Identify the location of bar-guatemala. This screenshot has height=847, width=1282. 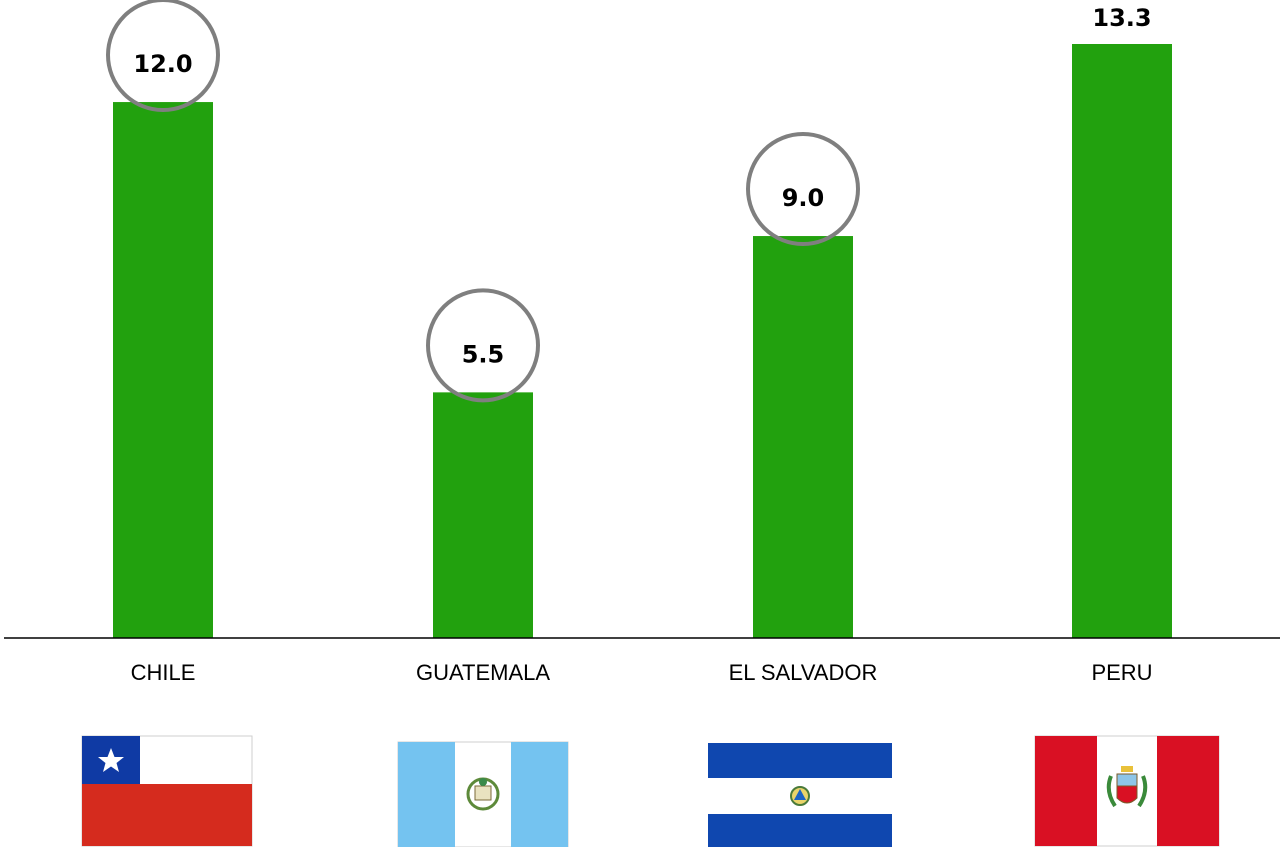
(483, 515).